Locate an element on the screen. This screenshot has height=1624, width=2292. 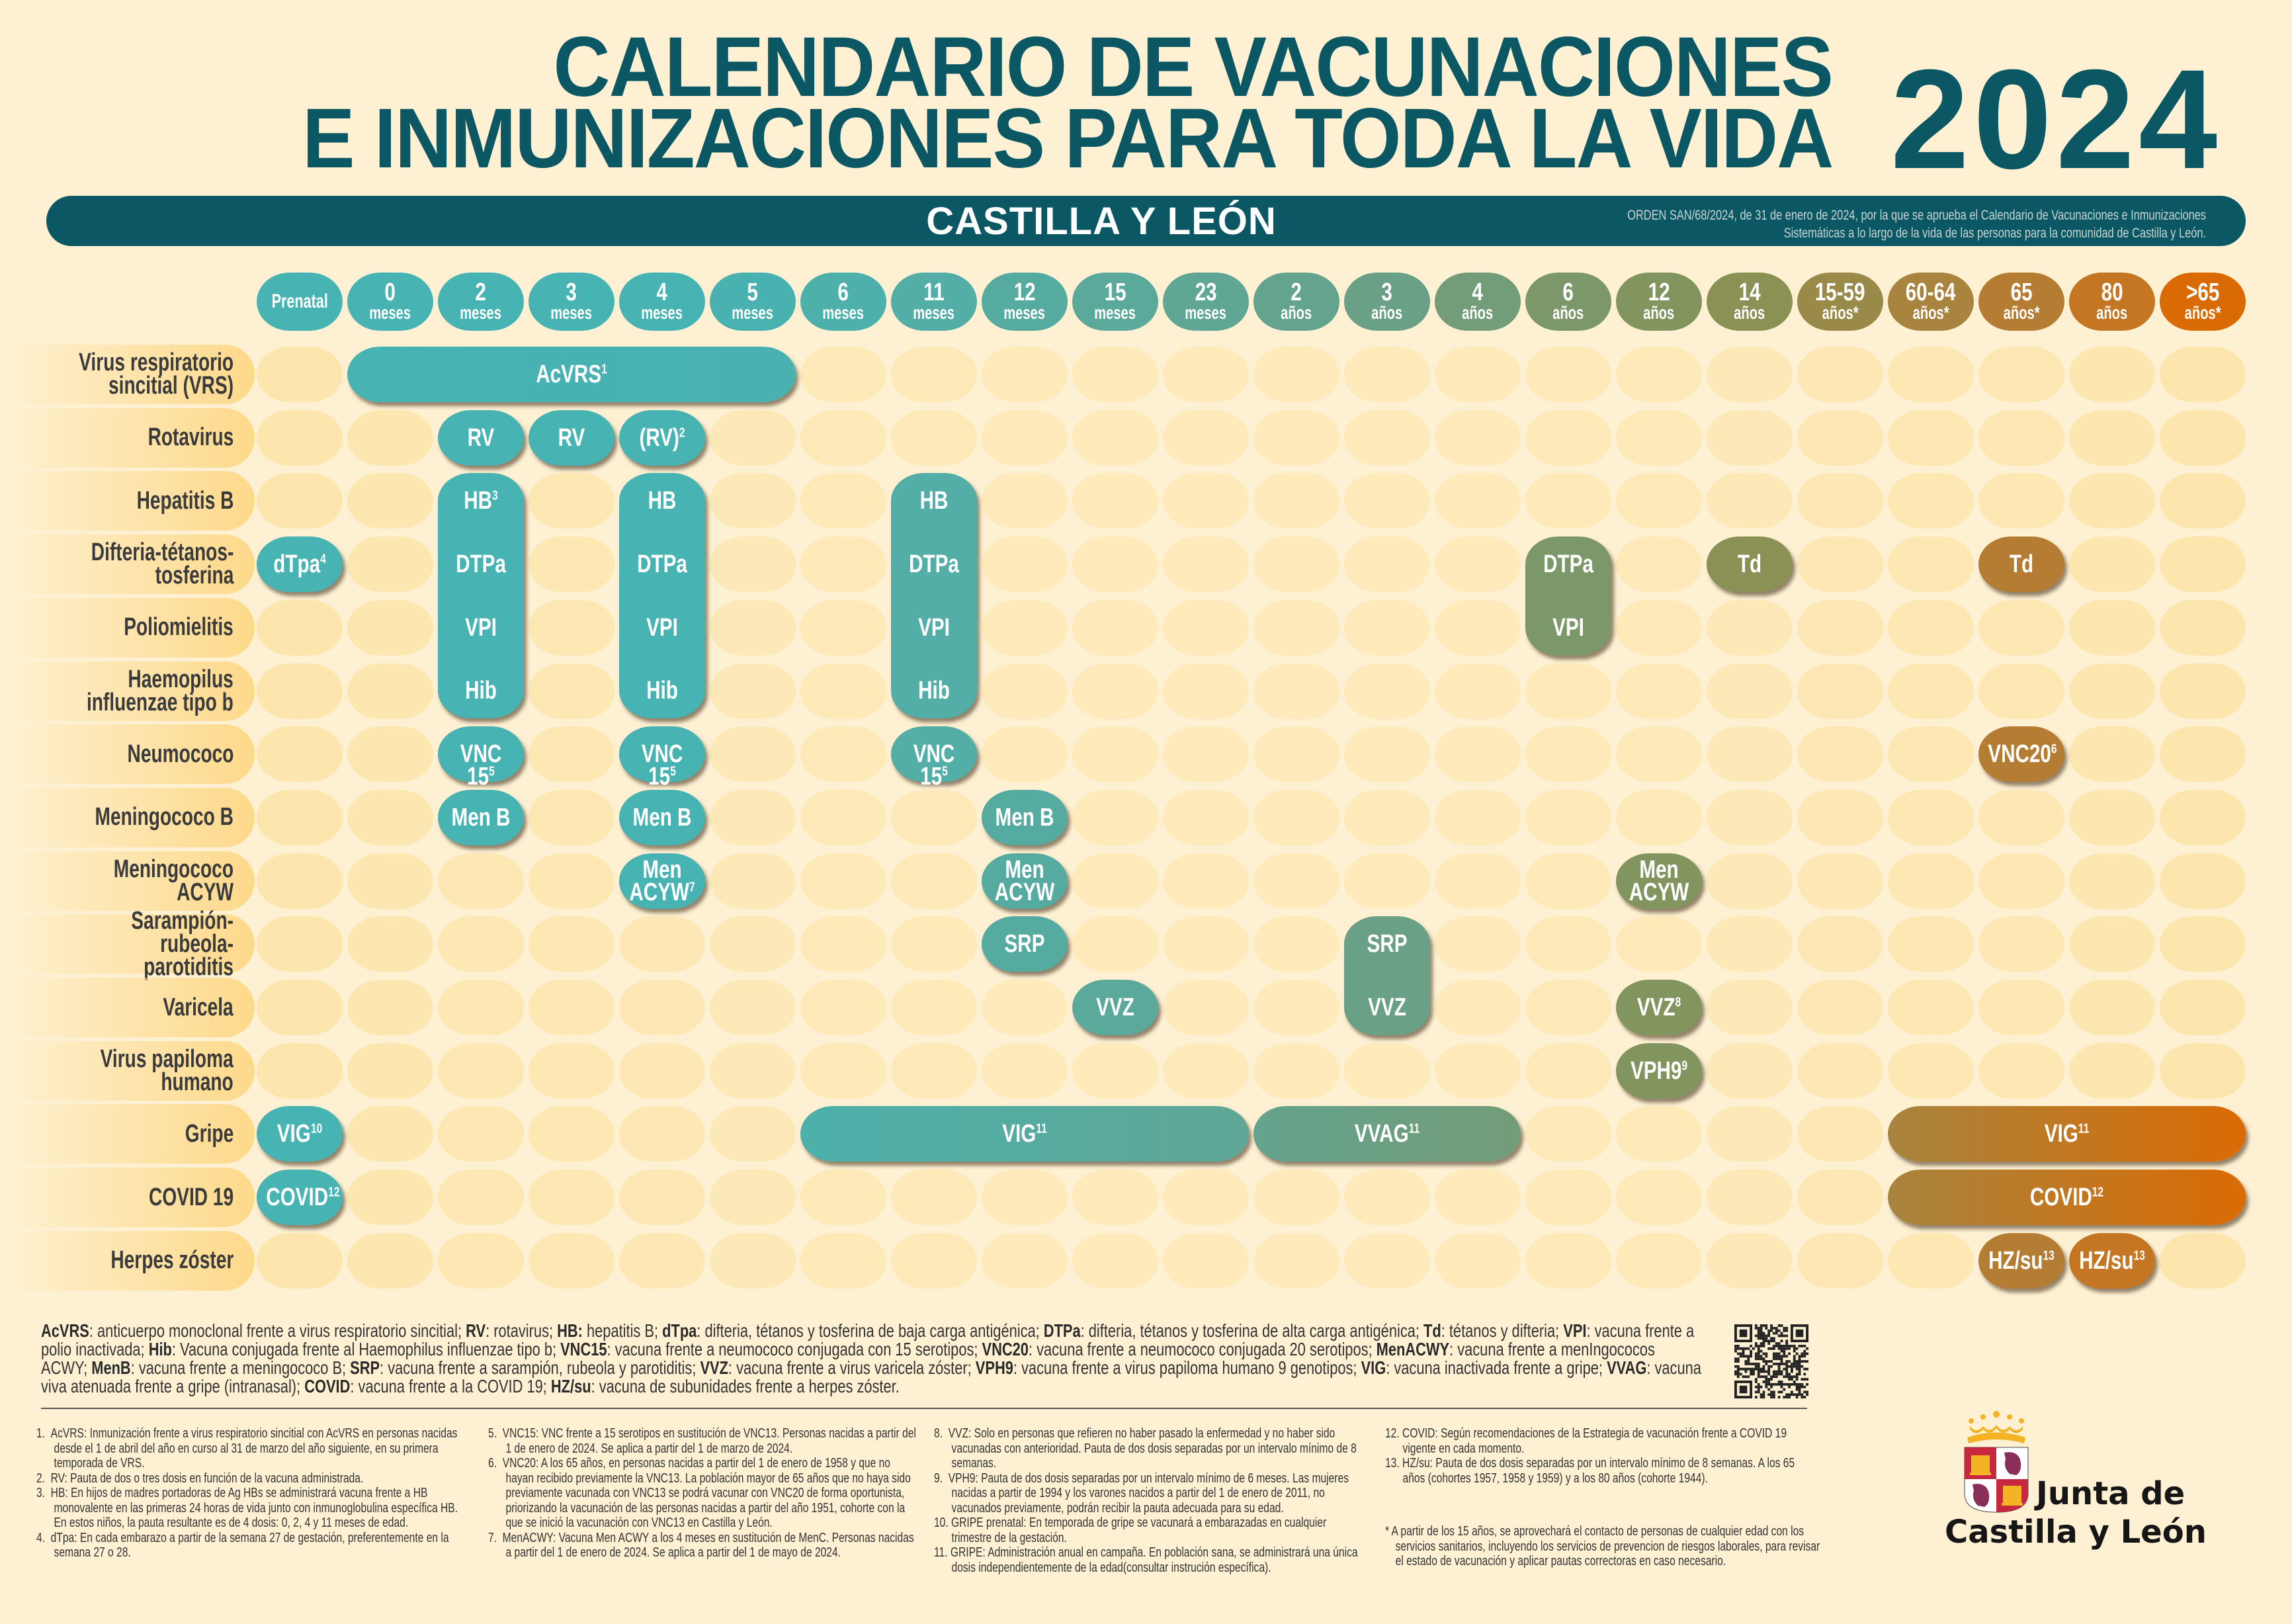
row-label-hib: Haemopilus influenzae tipo b is located at coordinates (127, 691).